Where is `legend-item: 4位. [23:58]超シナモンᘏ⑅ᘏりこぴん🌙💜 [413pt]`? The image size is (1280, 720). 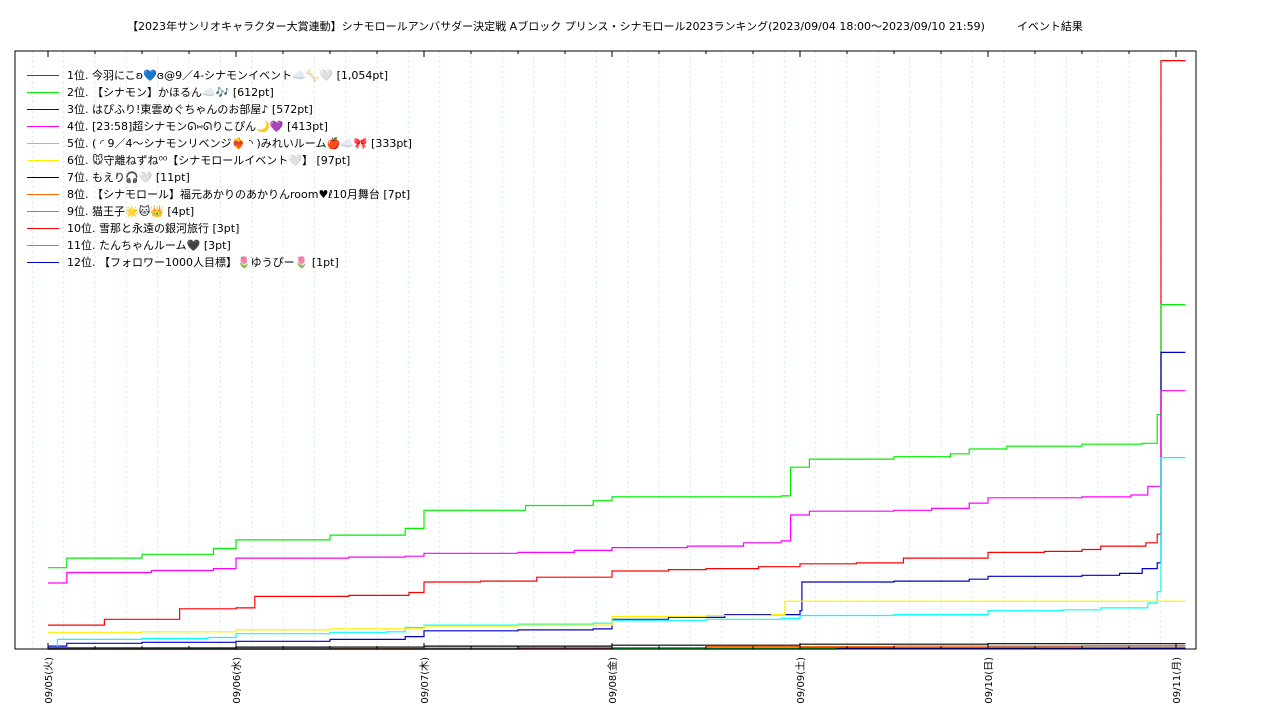 legend-item: 4位. [23:58]超シナモンᘏ⑅ᘏりこぴん🌙💜 [413pt] is located at coordinates (218, 126).